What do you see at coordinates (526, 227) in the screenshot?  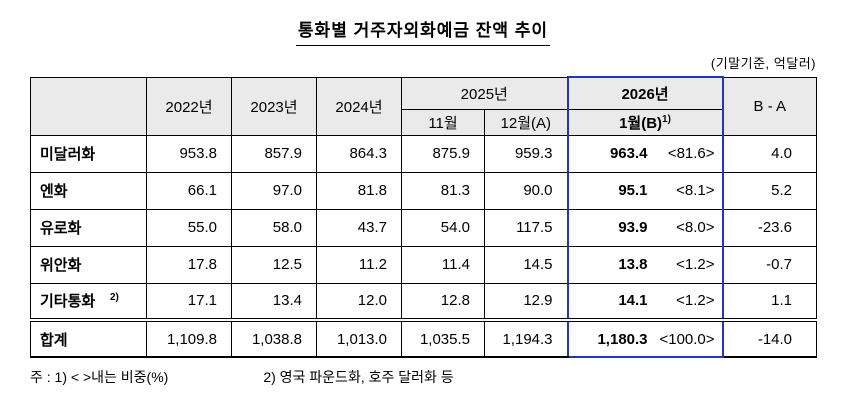 I see `value-dec: 117.5` at bounding box center [526, 227].